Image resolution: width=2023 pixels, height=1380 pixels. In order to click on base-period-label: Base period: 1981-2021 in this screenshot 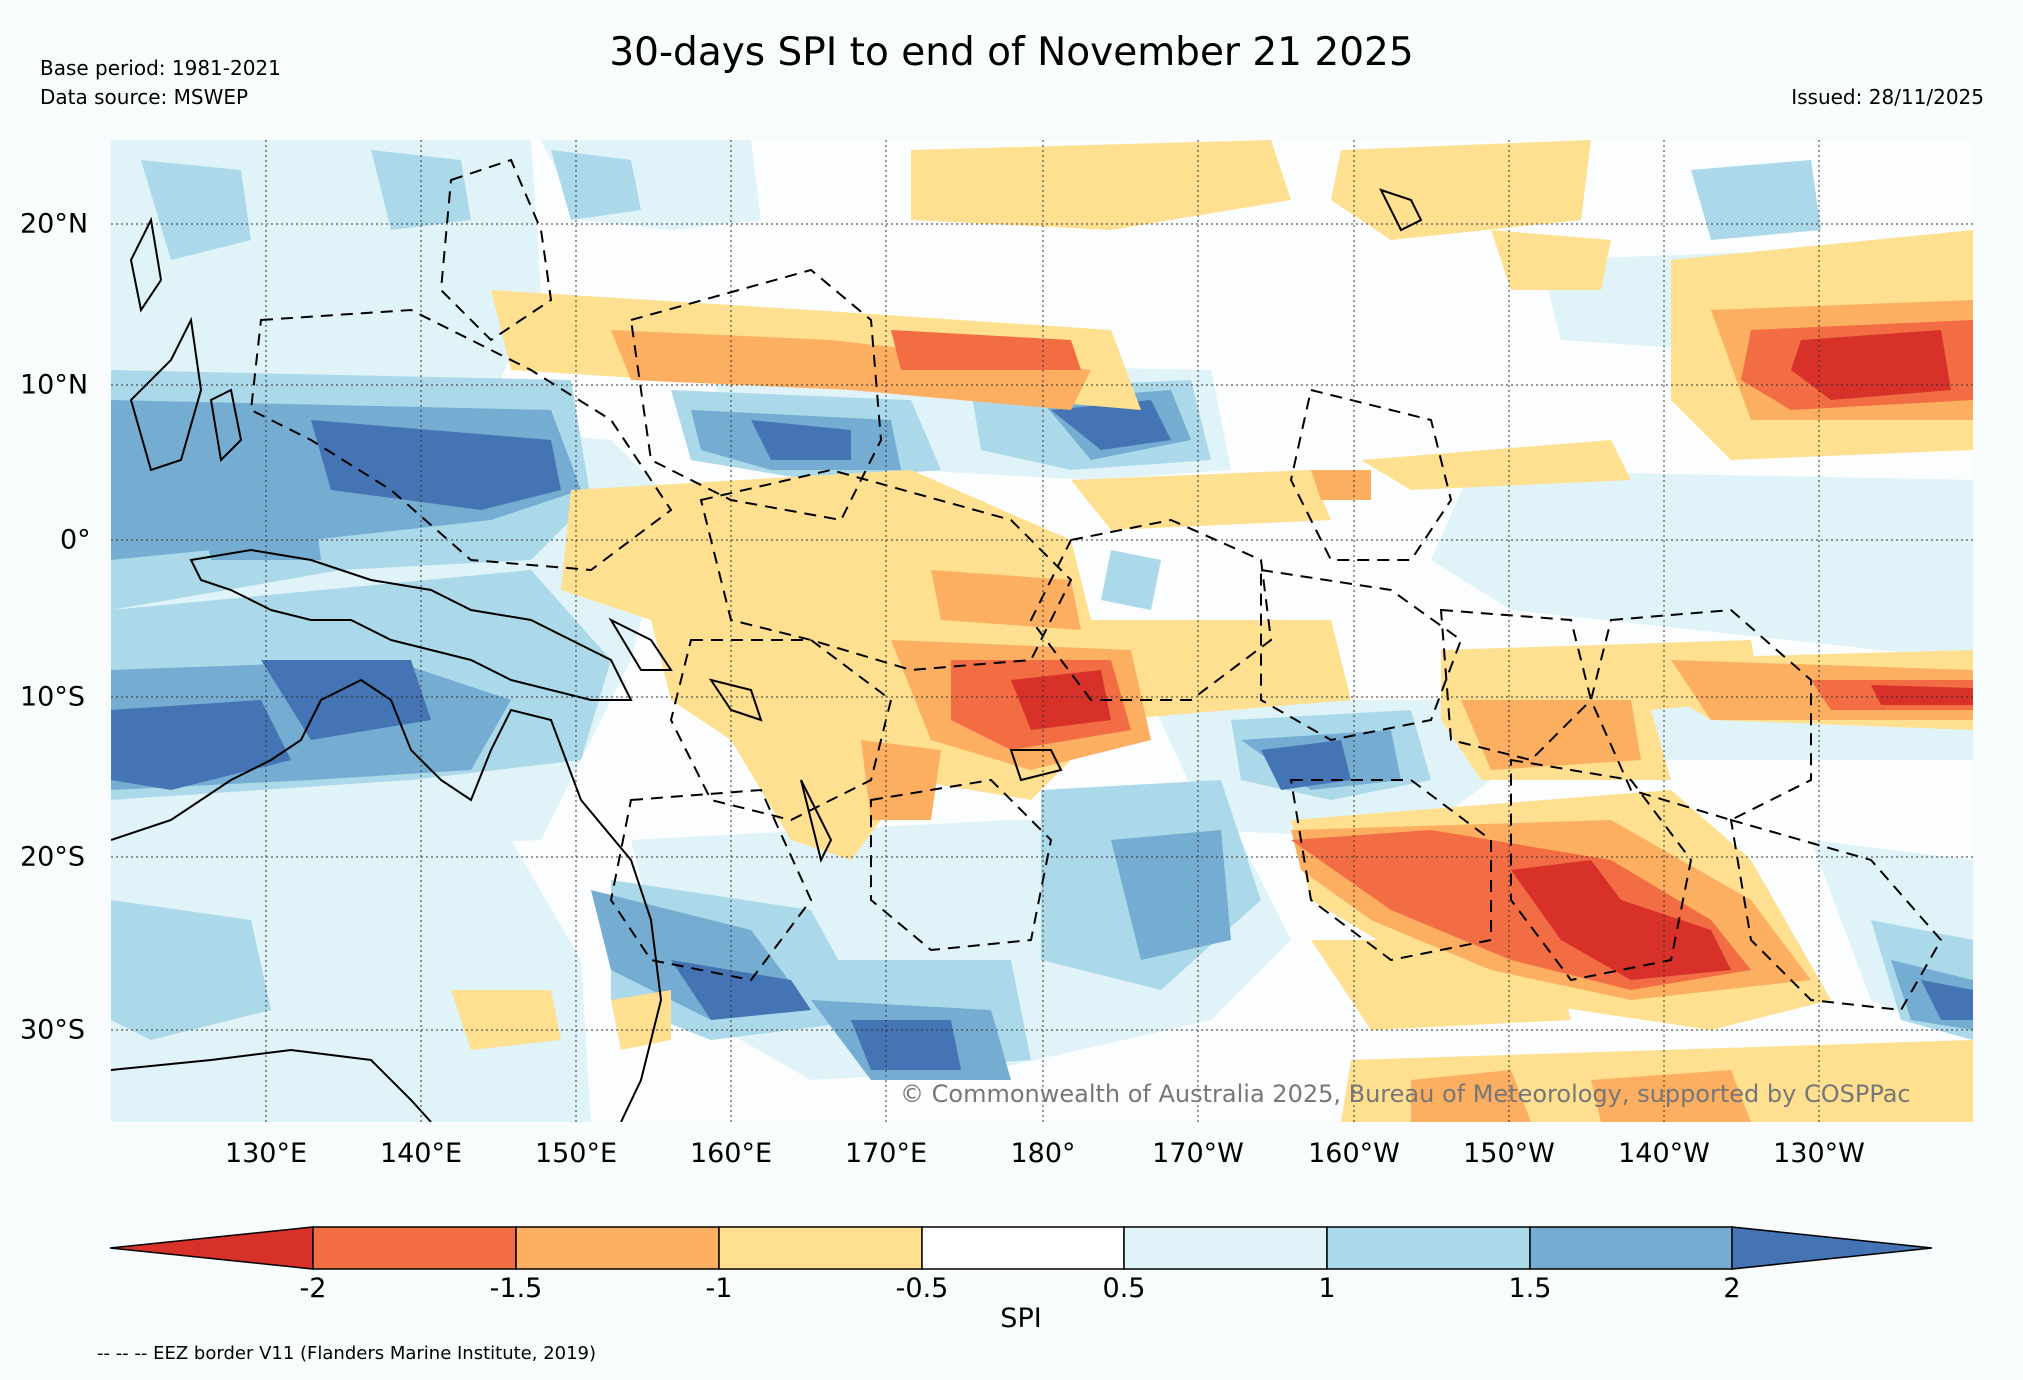, I will do `click(160, 68)`.